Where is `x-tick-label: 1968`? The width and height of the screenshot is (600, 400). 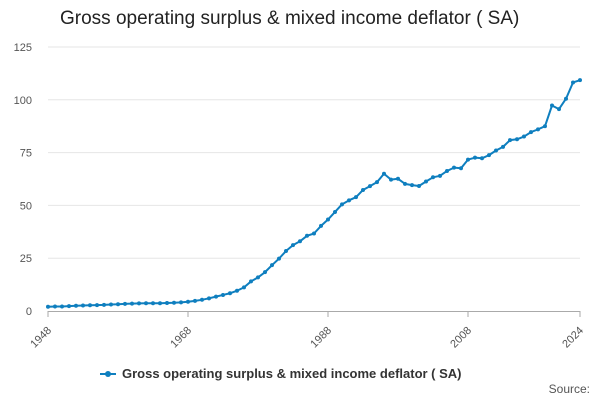 x-tick-label: 1968 is located at coordinates (181, 338).